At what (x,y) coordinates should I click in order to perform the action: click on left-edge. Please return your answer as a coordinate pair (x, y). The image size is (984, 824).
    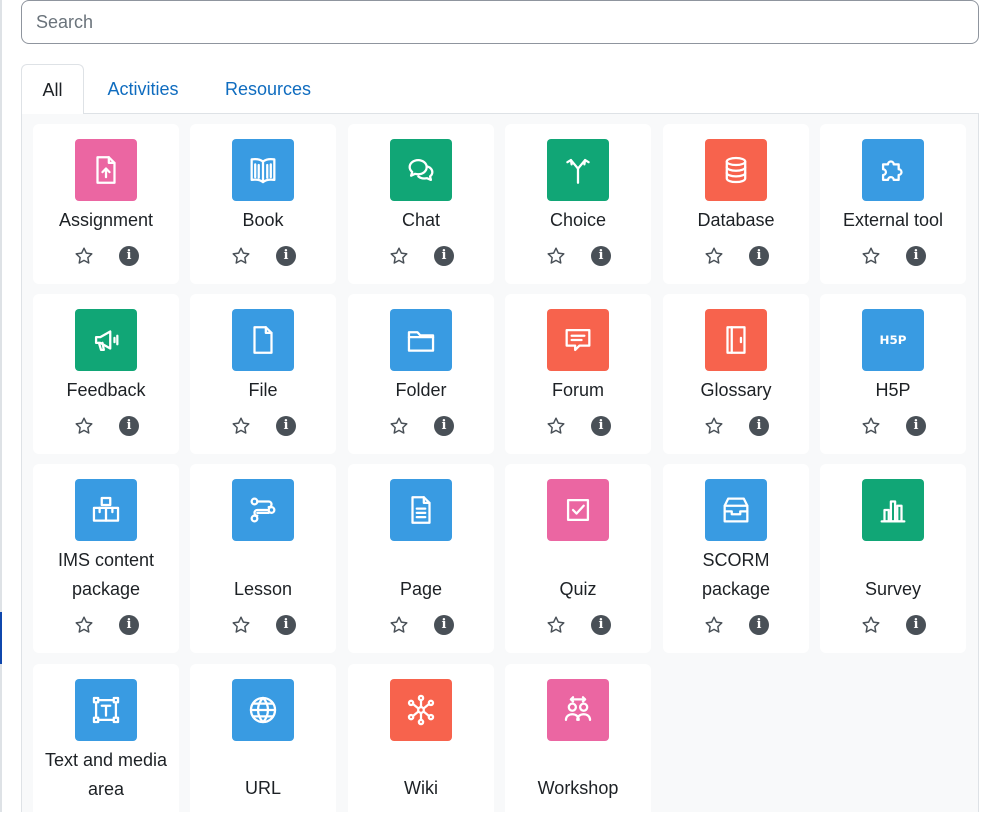
    Looking at the image, I should click on (1, 406).